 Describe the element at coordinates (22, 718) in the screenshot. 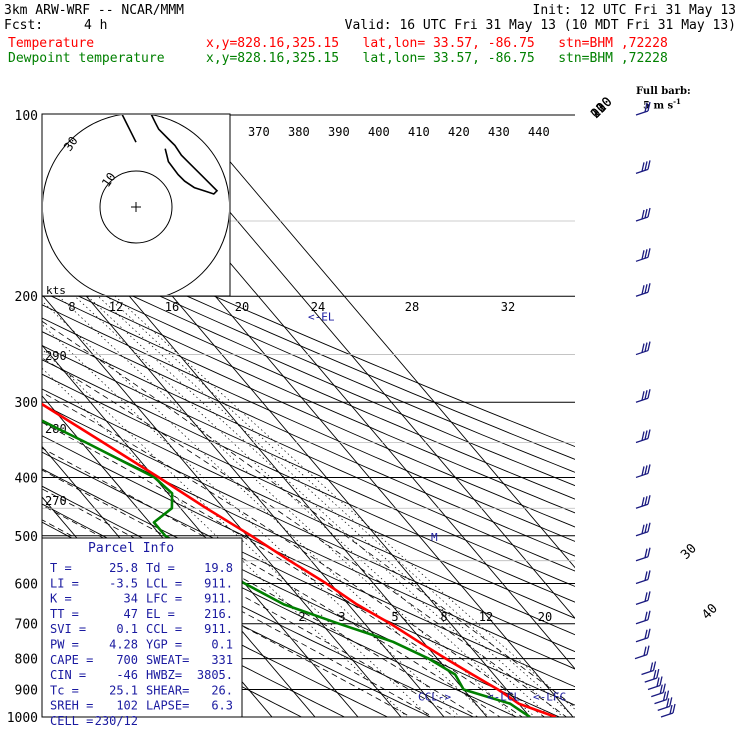

I see `pressure-tick-label: 1000` at that location.